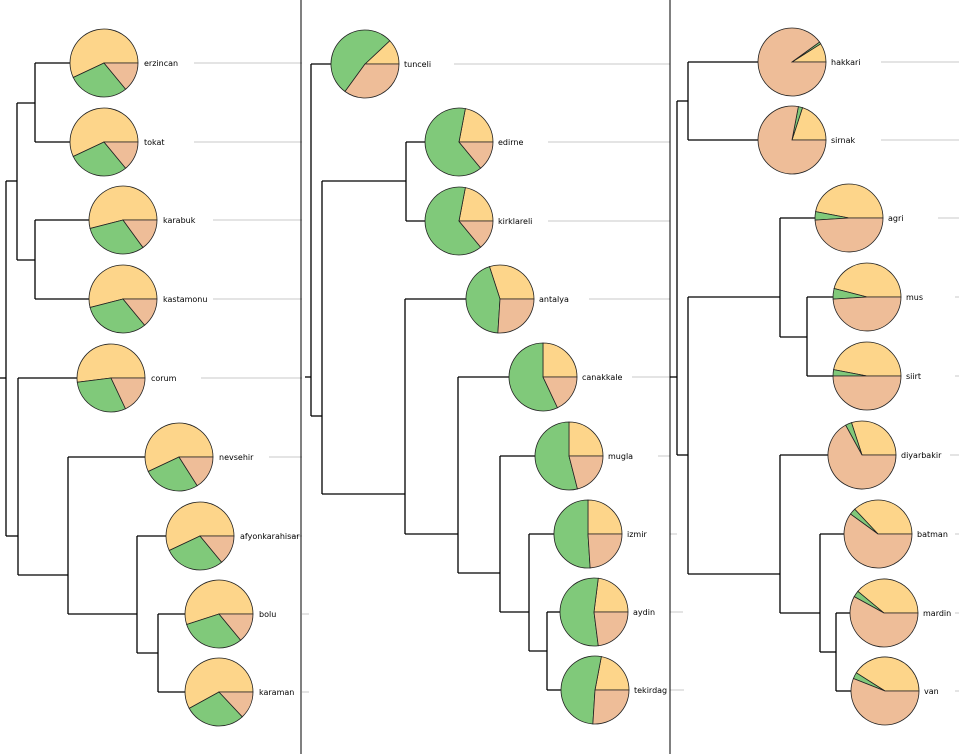  I want to click on pie-bolu, so click(219, 614).